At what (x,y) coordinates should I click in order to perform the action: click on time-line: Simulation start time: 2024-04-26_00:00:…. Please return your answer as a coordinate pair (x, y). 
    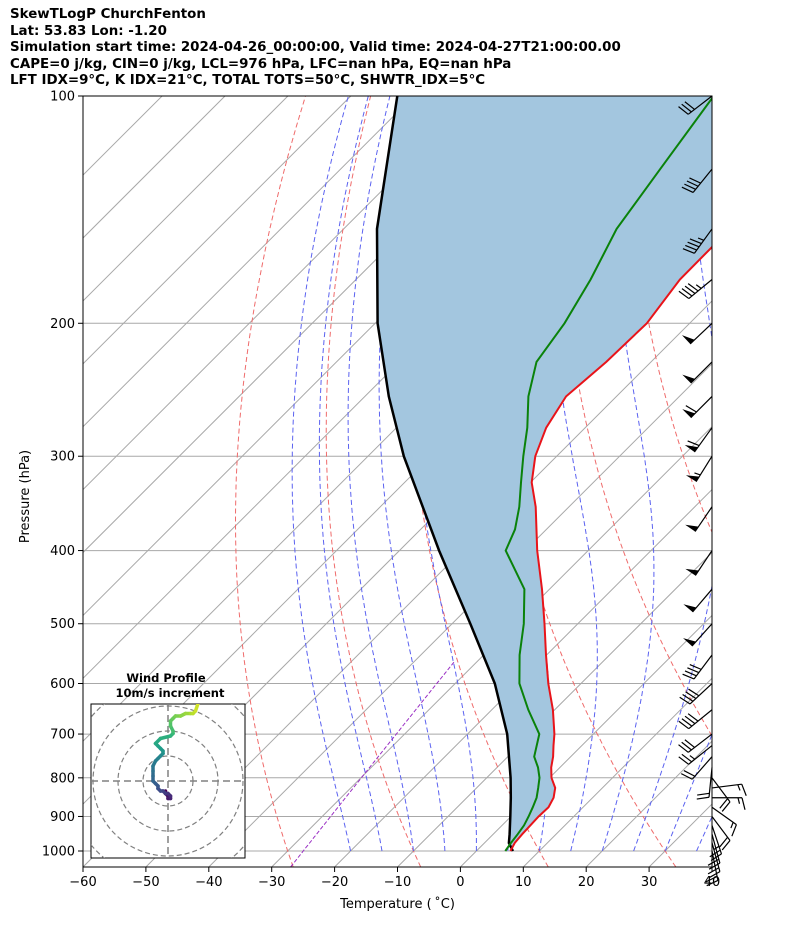
    Looking at the image, I should click on (315, 48).